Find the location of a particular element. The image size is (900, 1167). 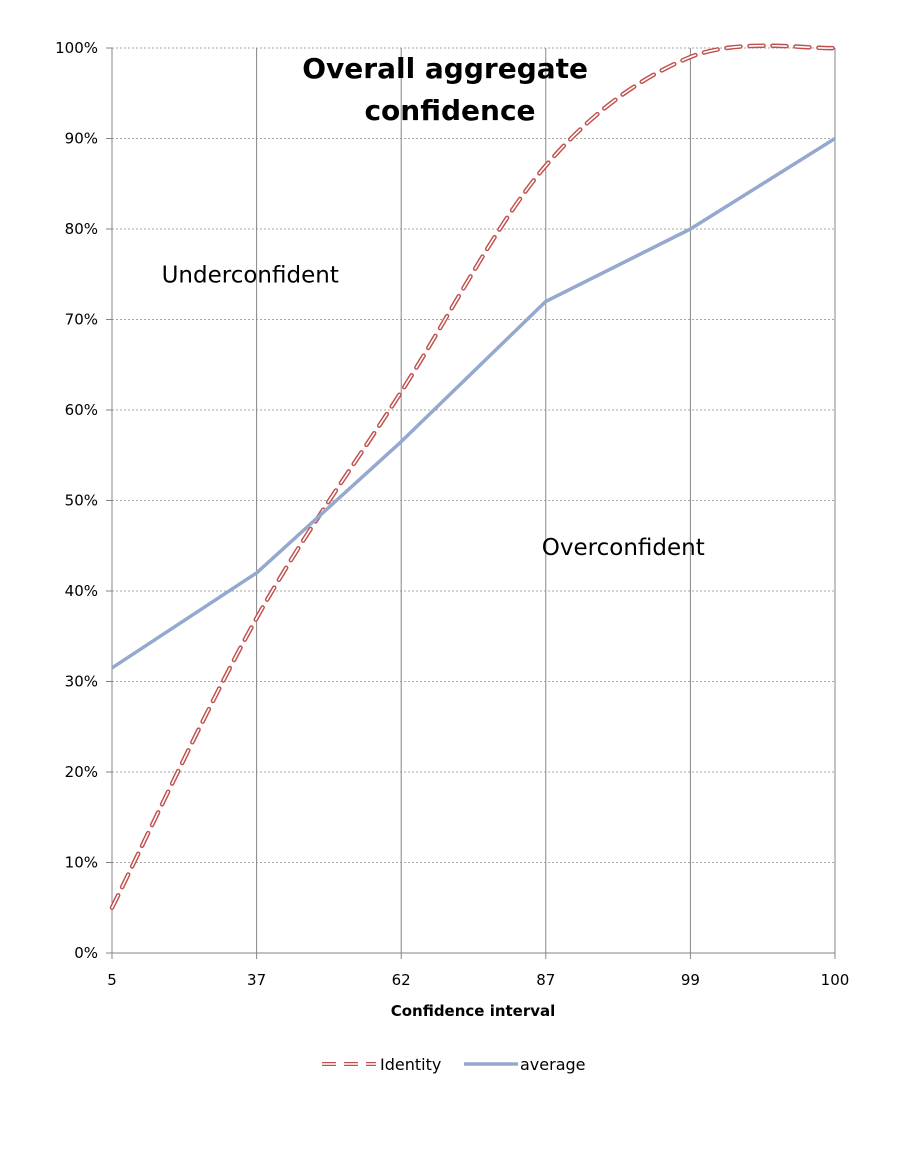

legend: Identity average is located at coordinates (454, 1064).